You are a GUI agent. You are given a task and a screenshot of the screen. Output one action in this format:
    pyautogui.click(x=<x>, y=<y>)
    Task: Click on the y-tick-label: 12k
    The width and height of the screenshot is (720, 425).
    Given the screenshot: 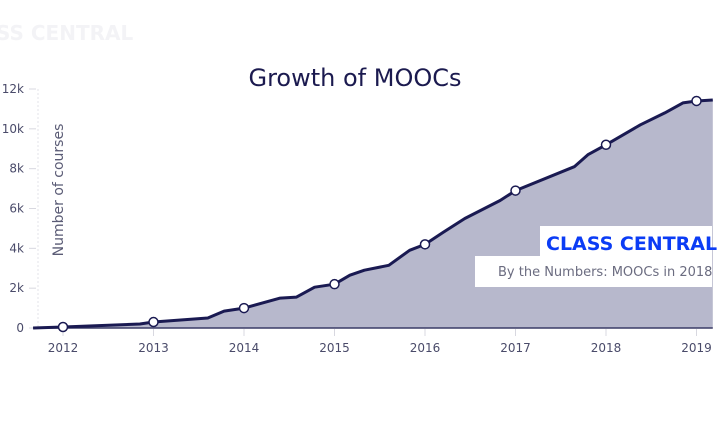 What is the action you would take?
    pyautogui.click(x=13, y=89)
    